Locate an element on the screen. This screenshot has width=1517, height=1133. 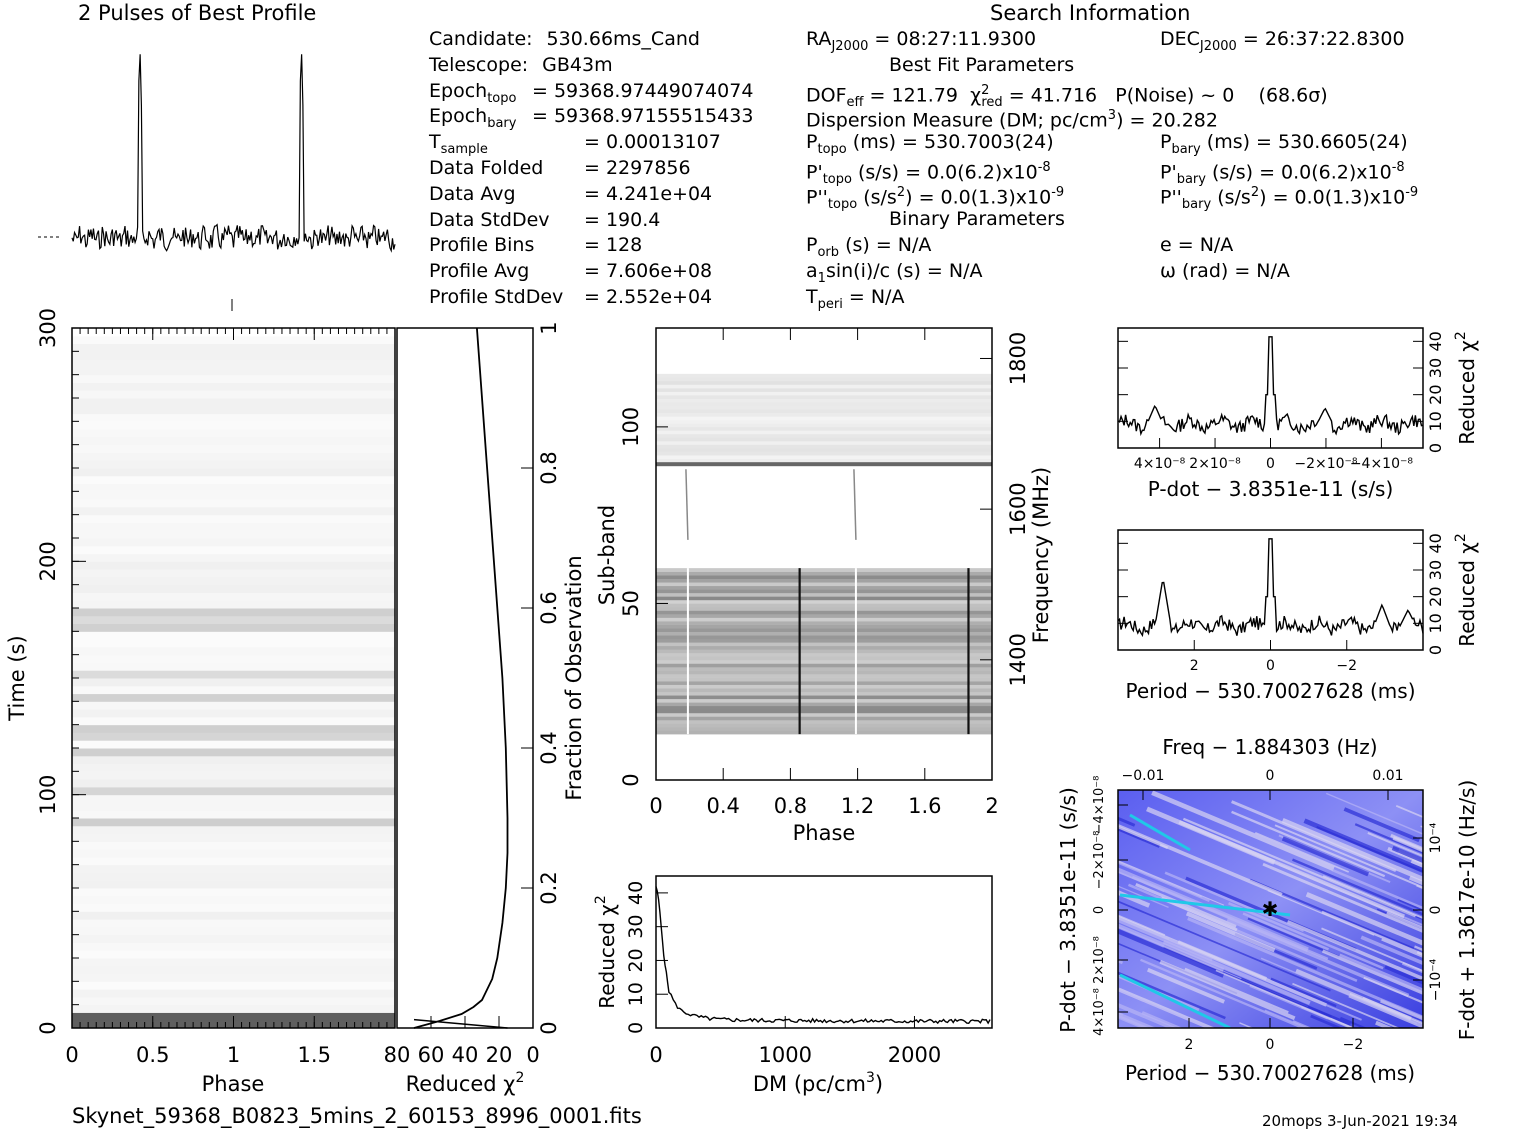
info-label: Epoch is located at coordinates (458, 116).